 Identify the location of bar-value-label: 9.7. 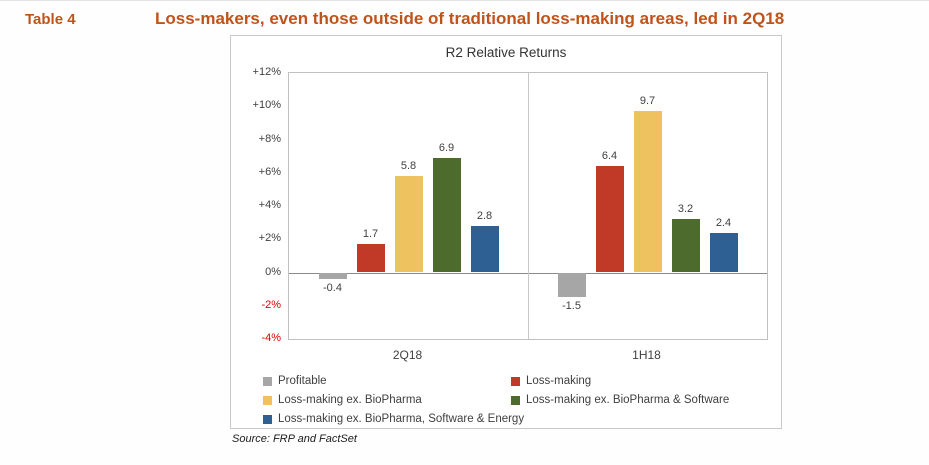
(647, 101).